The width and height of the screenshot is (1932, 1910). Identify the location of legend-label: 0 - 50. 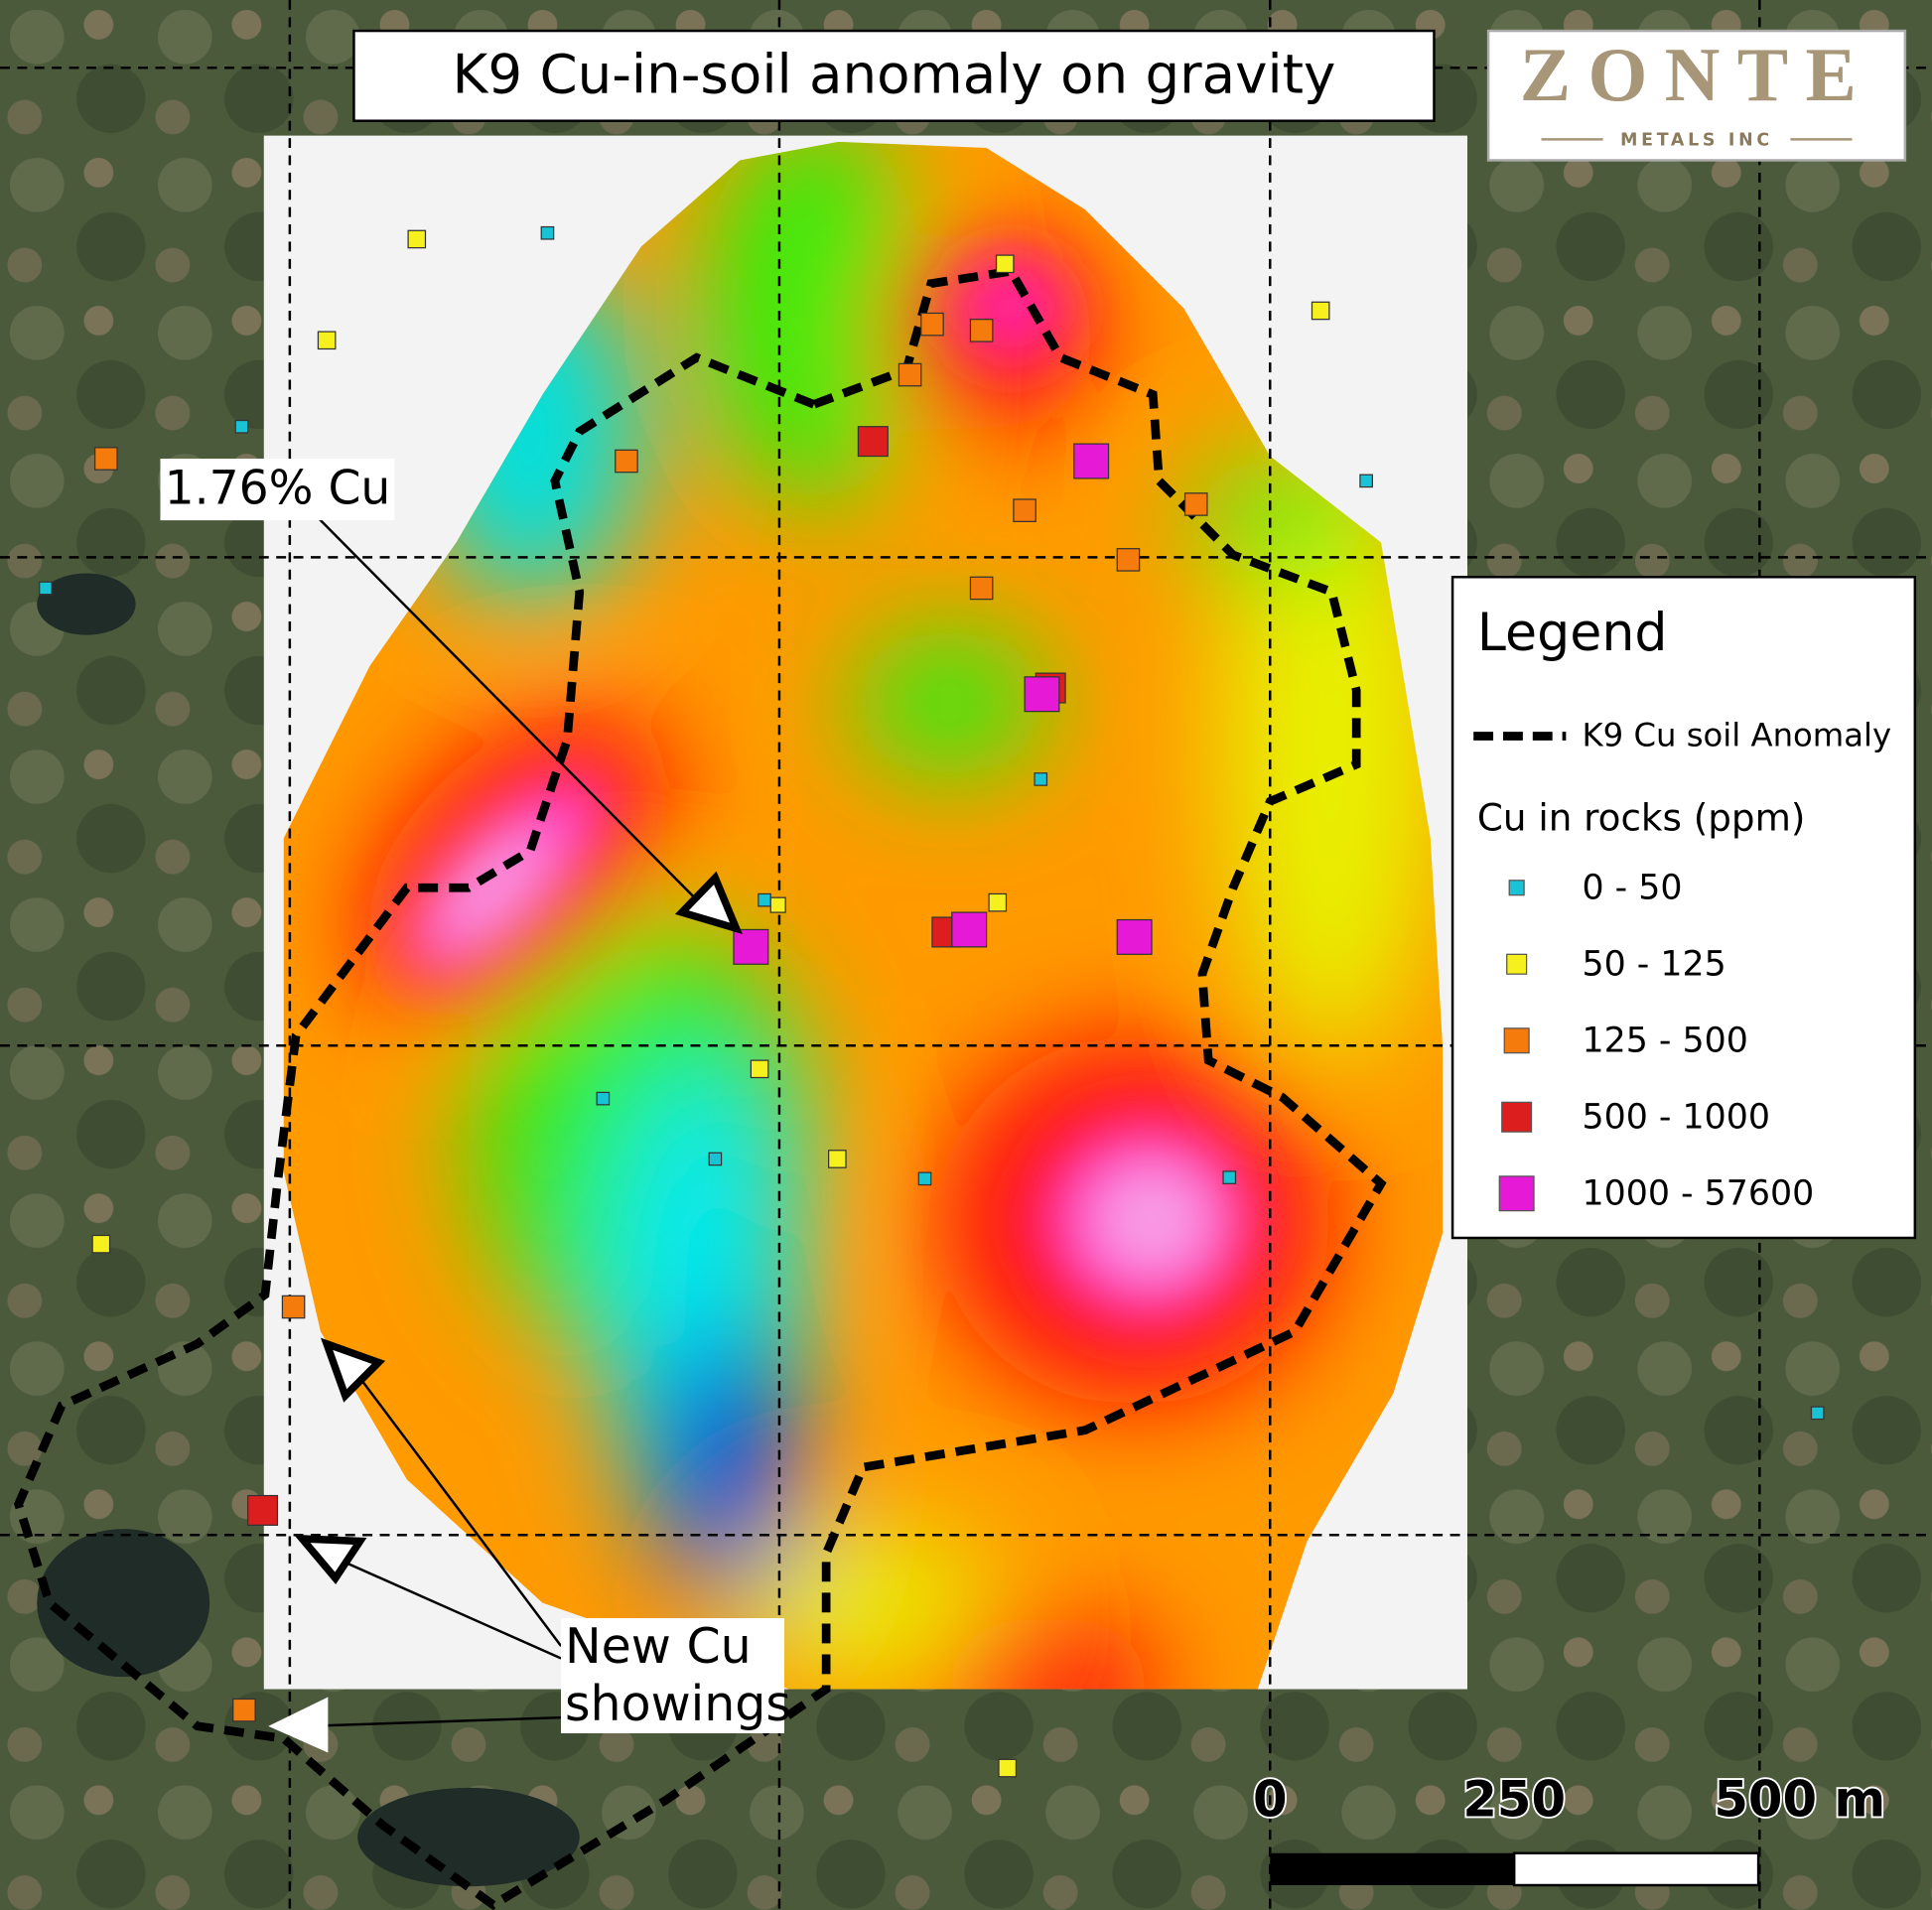
(1632, 888).